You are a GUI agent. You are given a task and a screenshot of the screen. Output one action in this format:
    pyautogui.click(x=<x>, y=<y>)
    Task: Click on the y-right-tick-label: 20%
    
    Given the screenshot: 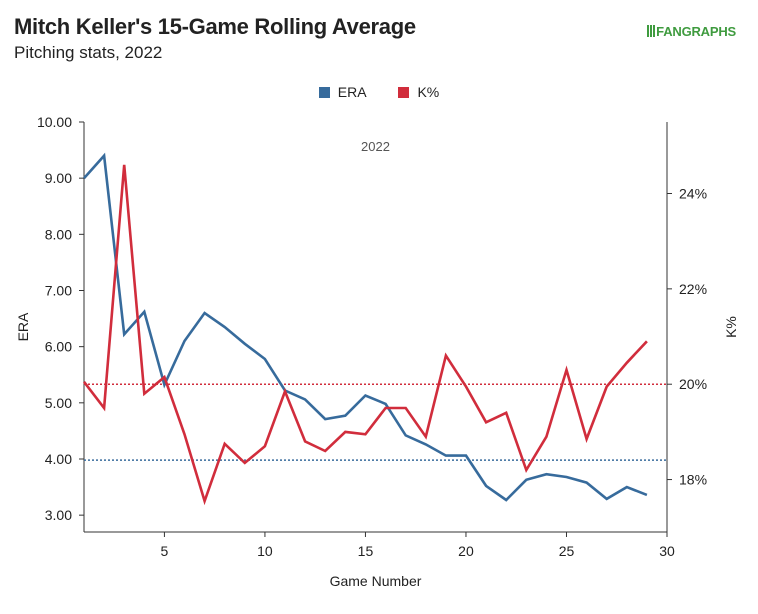 What is the action you would take?
    pyautogui.click(x=693, y=384)
    